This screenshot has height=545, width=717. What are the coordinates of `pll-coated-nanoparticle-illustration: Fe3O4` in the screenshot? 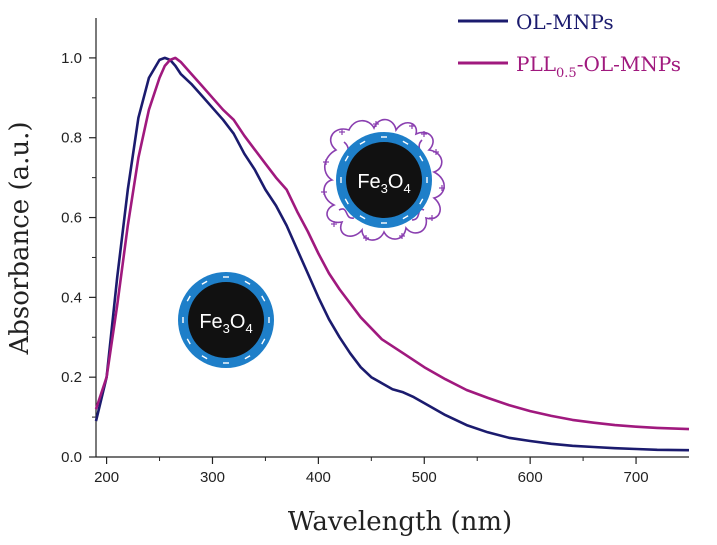 It's located at (383, 179).